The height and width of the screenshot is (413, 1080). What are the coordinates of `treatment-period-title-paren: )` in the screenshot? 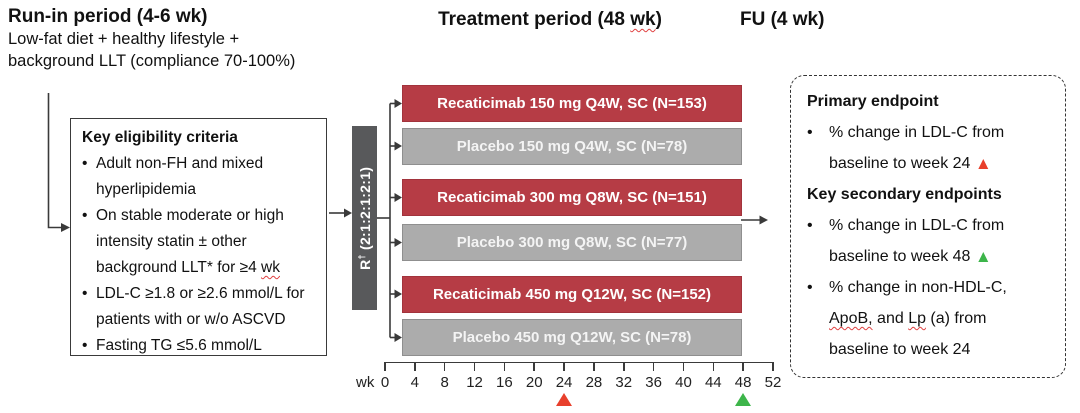 It's located at (658, 19).